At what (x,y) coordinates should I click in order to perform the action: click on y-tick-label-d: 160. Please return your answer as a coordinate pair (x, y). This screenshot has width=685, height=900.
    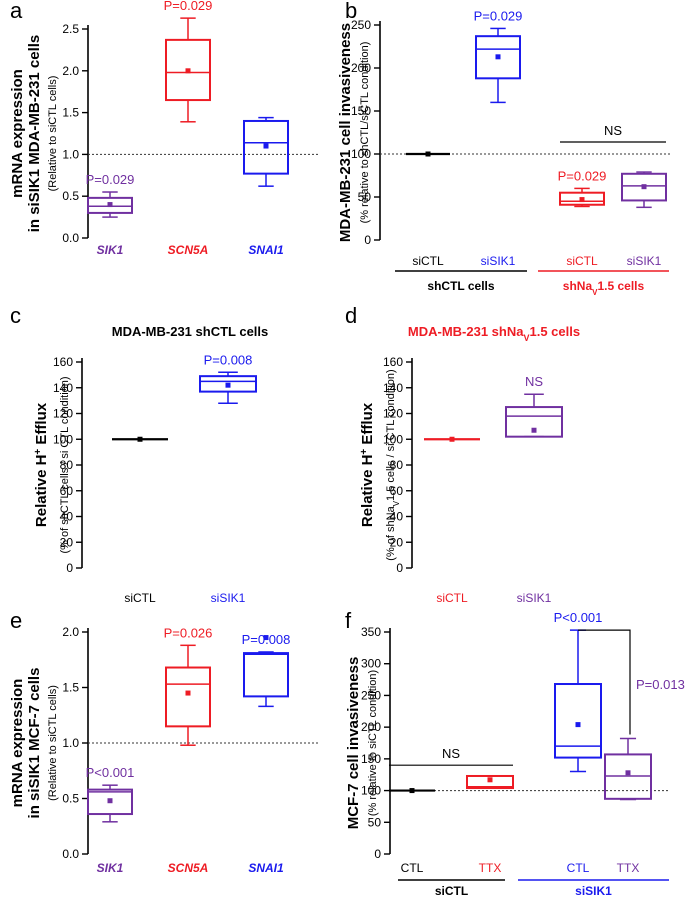
    Looking at the image, I should click on (393, 362).